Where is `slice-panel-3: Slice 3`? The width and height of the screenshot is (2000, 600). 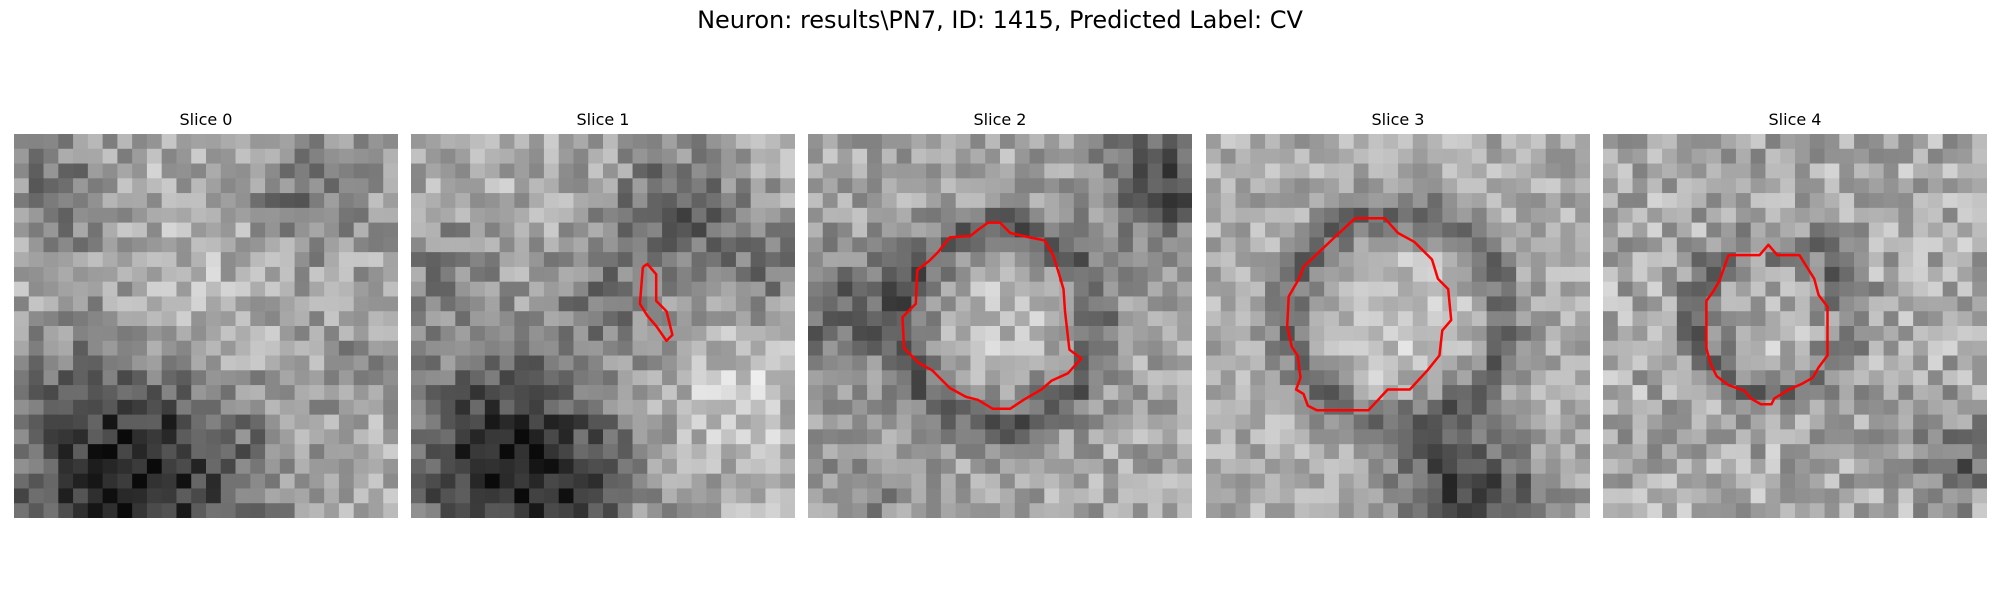
slice-panel-3: Slice 3 is located at coordinates (1398, 120).